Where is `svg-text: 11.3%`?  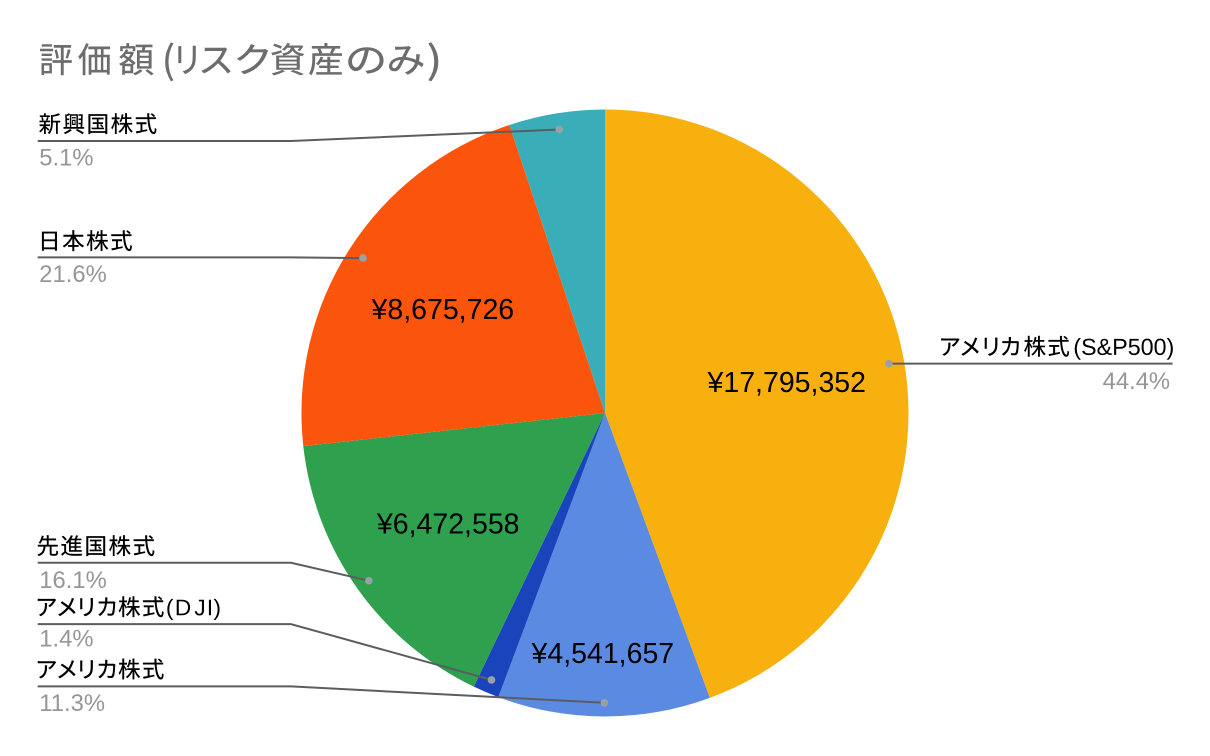
svg-text: 11.3% is located at coordinates (72, 703).